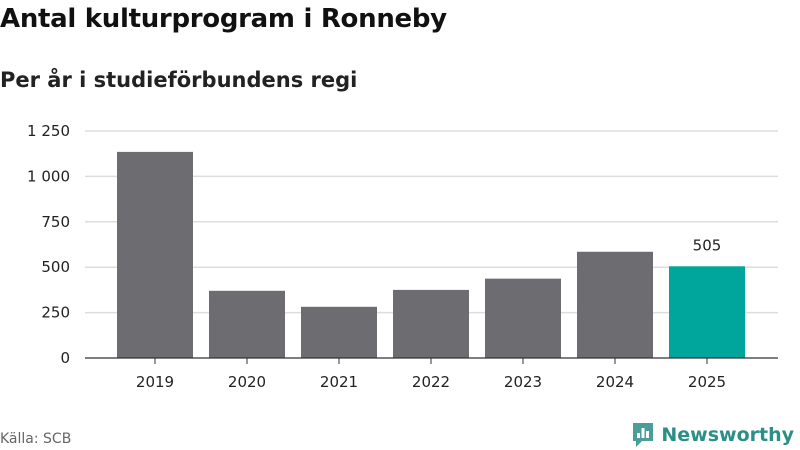 This screenshot has width=800, height=450. Describe the element at coordinates (247, 382) in the screenshot. I see `x-tick-label: 2020` at that location.